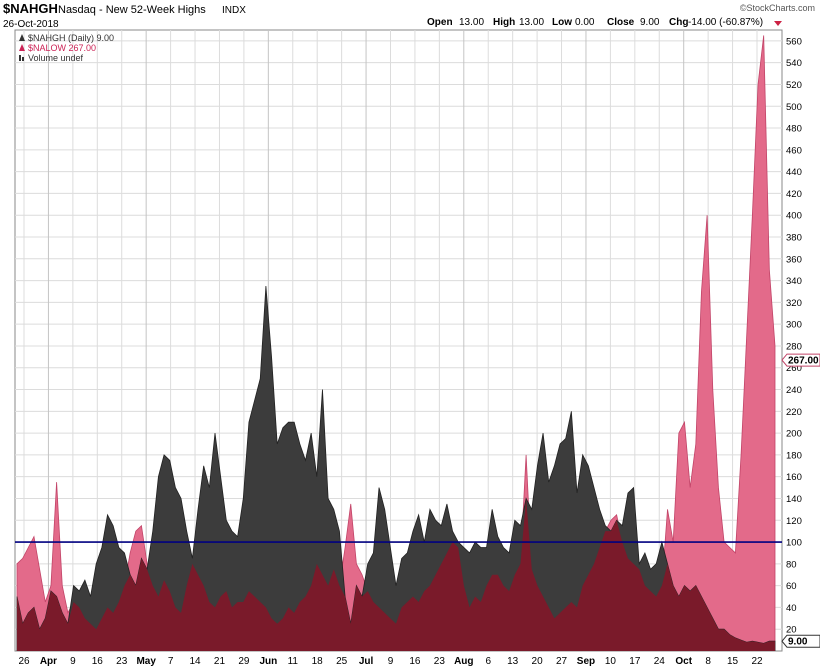 This screenshot has height=668, width=820. I want to click on x-tick-label: 6, so click(488, 661).